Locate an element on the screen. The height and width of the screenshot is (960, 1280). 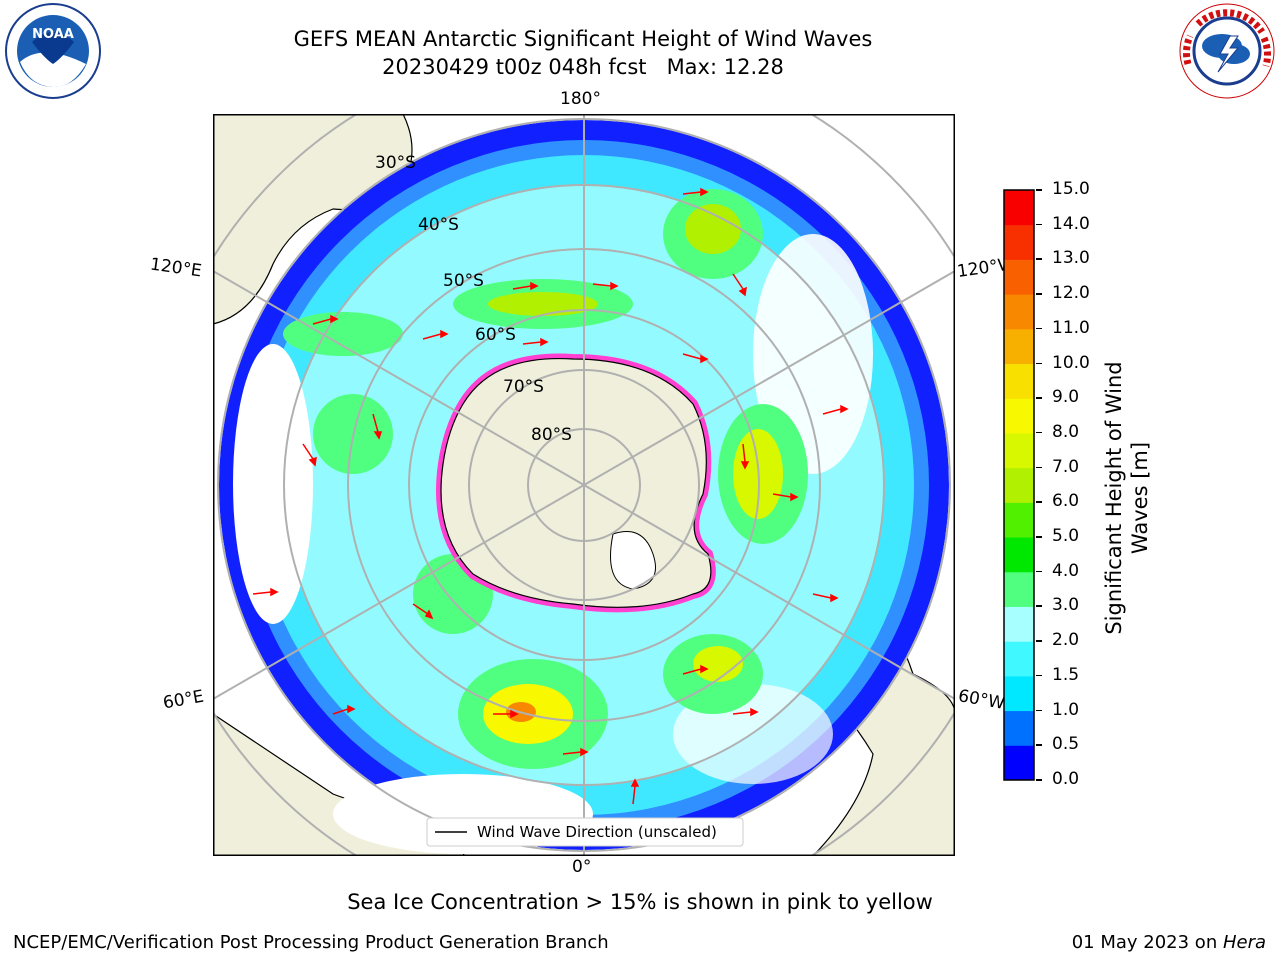
colorbar-tick-label: 6.0 is located at coordinates (1066, 501).